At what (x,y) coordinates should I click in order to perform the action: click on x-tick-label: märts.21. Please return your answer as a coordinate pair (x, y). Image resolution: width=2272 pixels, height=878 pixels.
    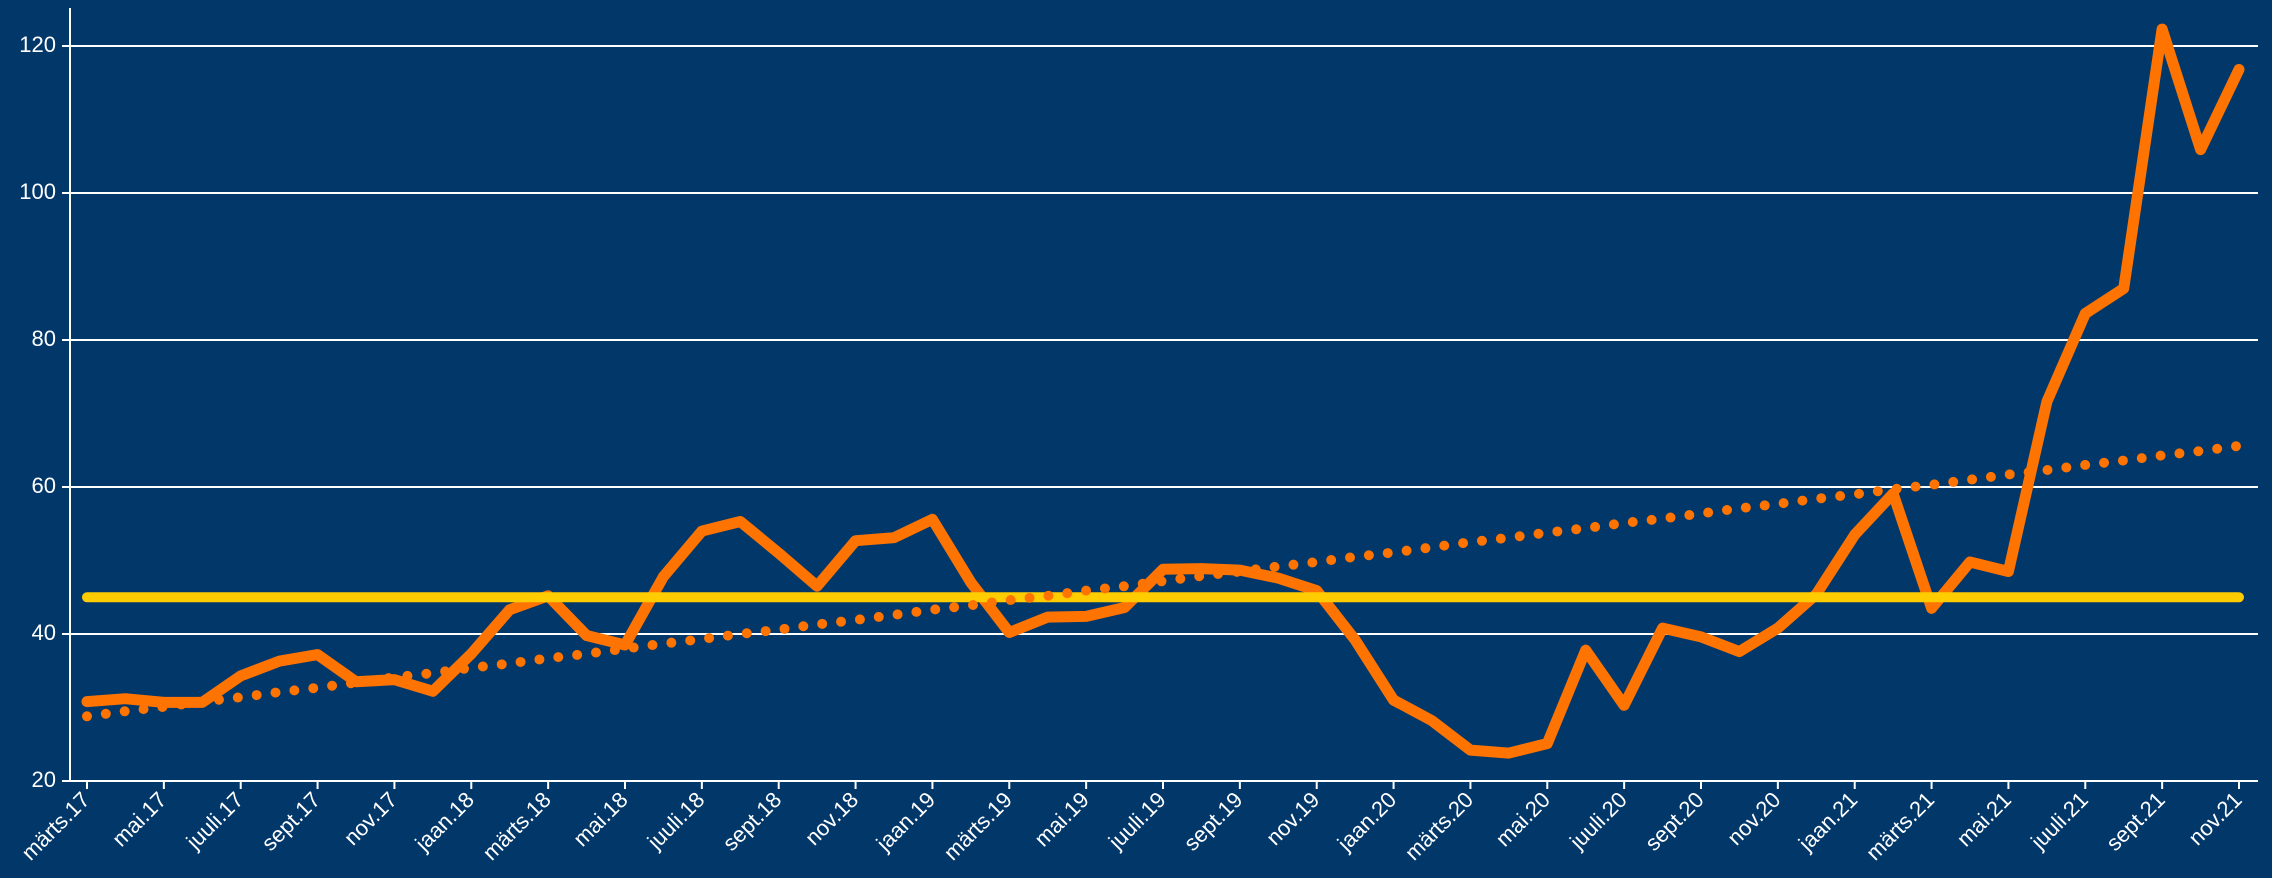
    Looking at the image, I should click on (1900, 826).